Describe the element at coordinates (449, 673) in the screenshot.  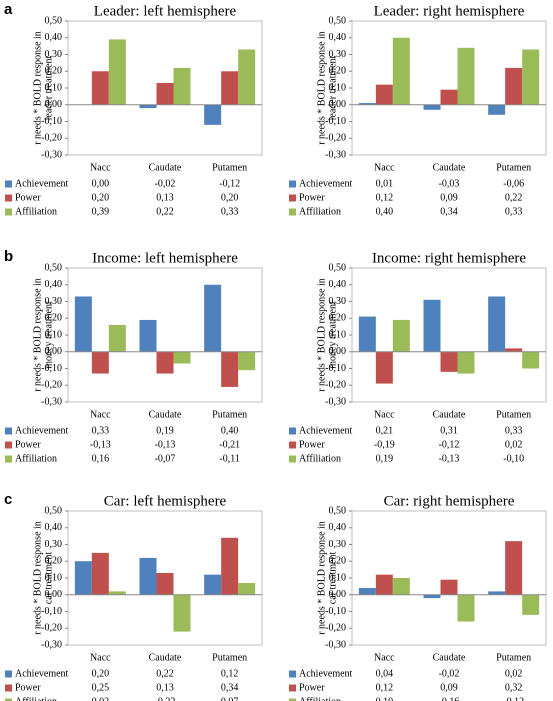
I see `table-value: -0,02` at that location.